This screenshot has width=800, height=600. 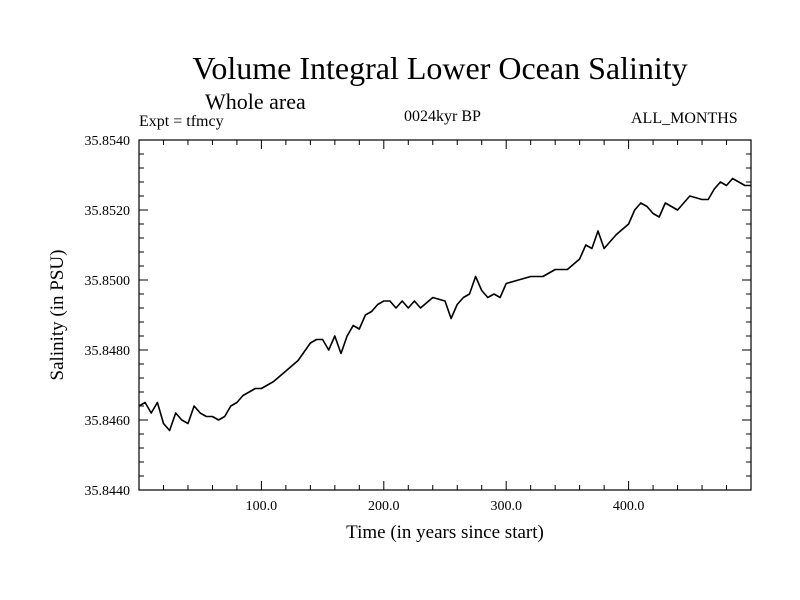 What do you see at coordinates (108, 491) in the screenshot?
I see `y-tick-label: 35.8440` at bounding box center [108, 491].